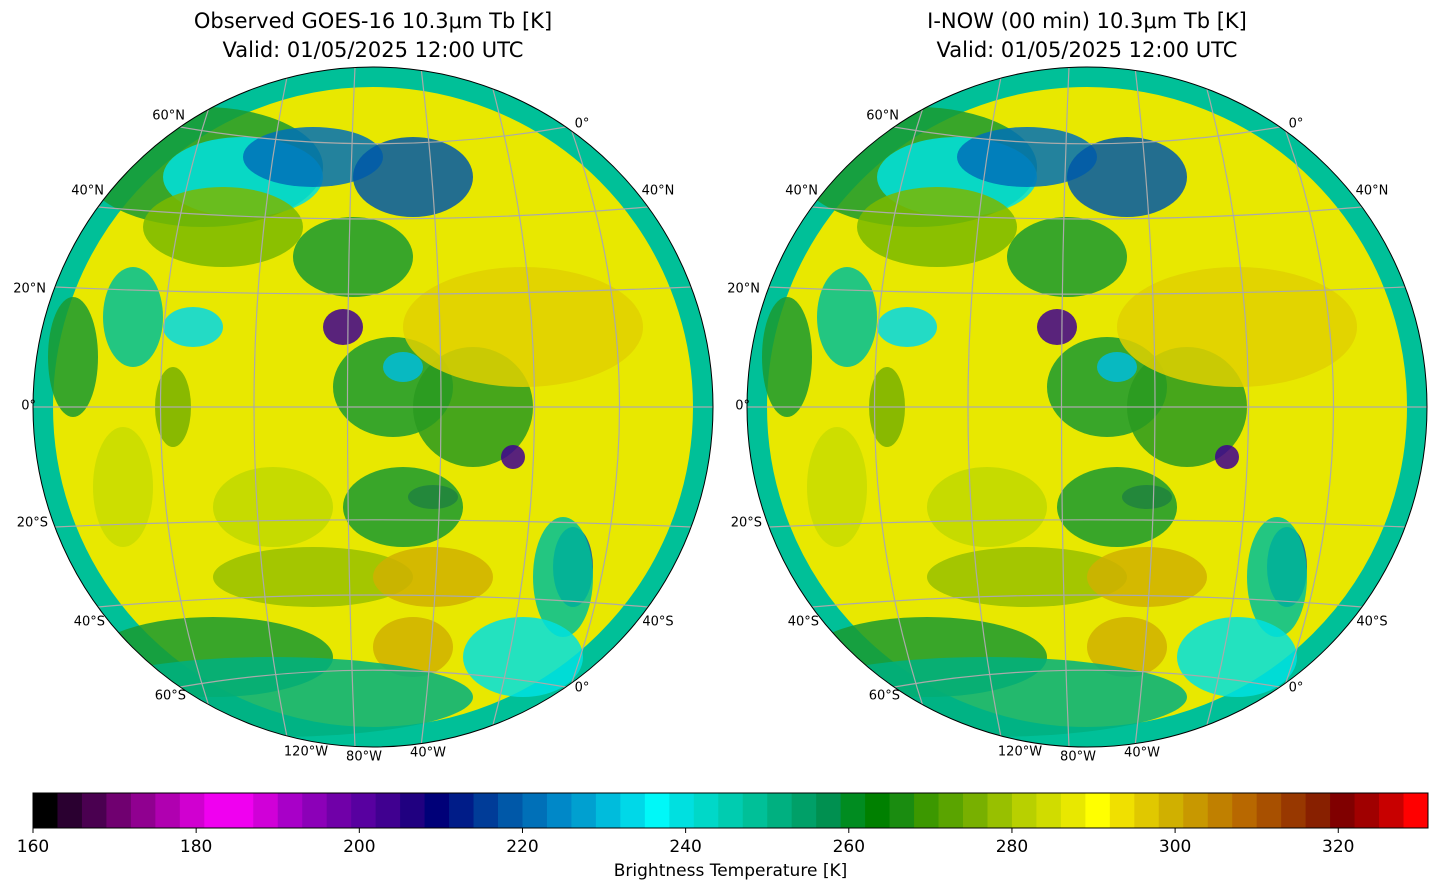 This screenshot has height=895, width=1437. Describe the element at coordinates (373, 21) in the screenshot. I see `panel-title: Observed GOES-16 10.3μm Tb [K]` at that location.